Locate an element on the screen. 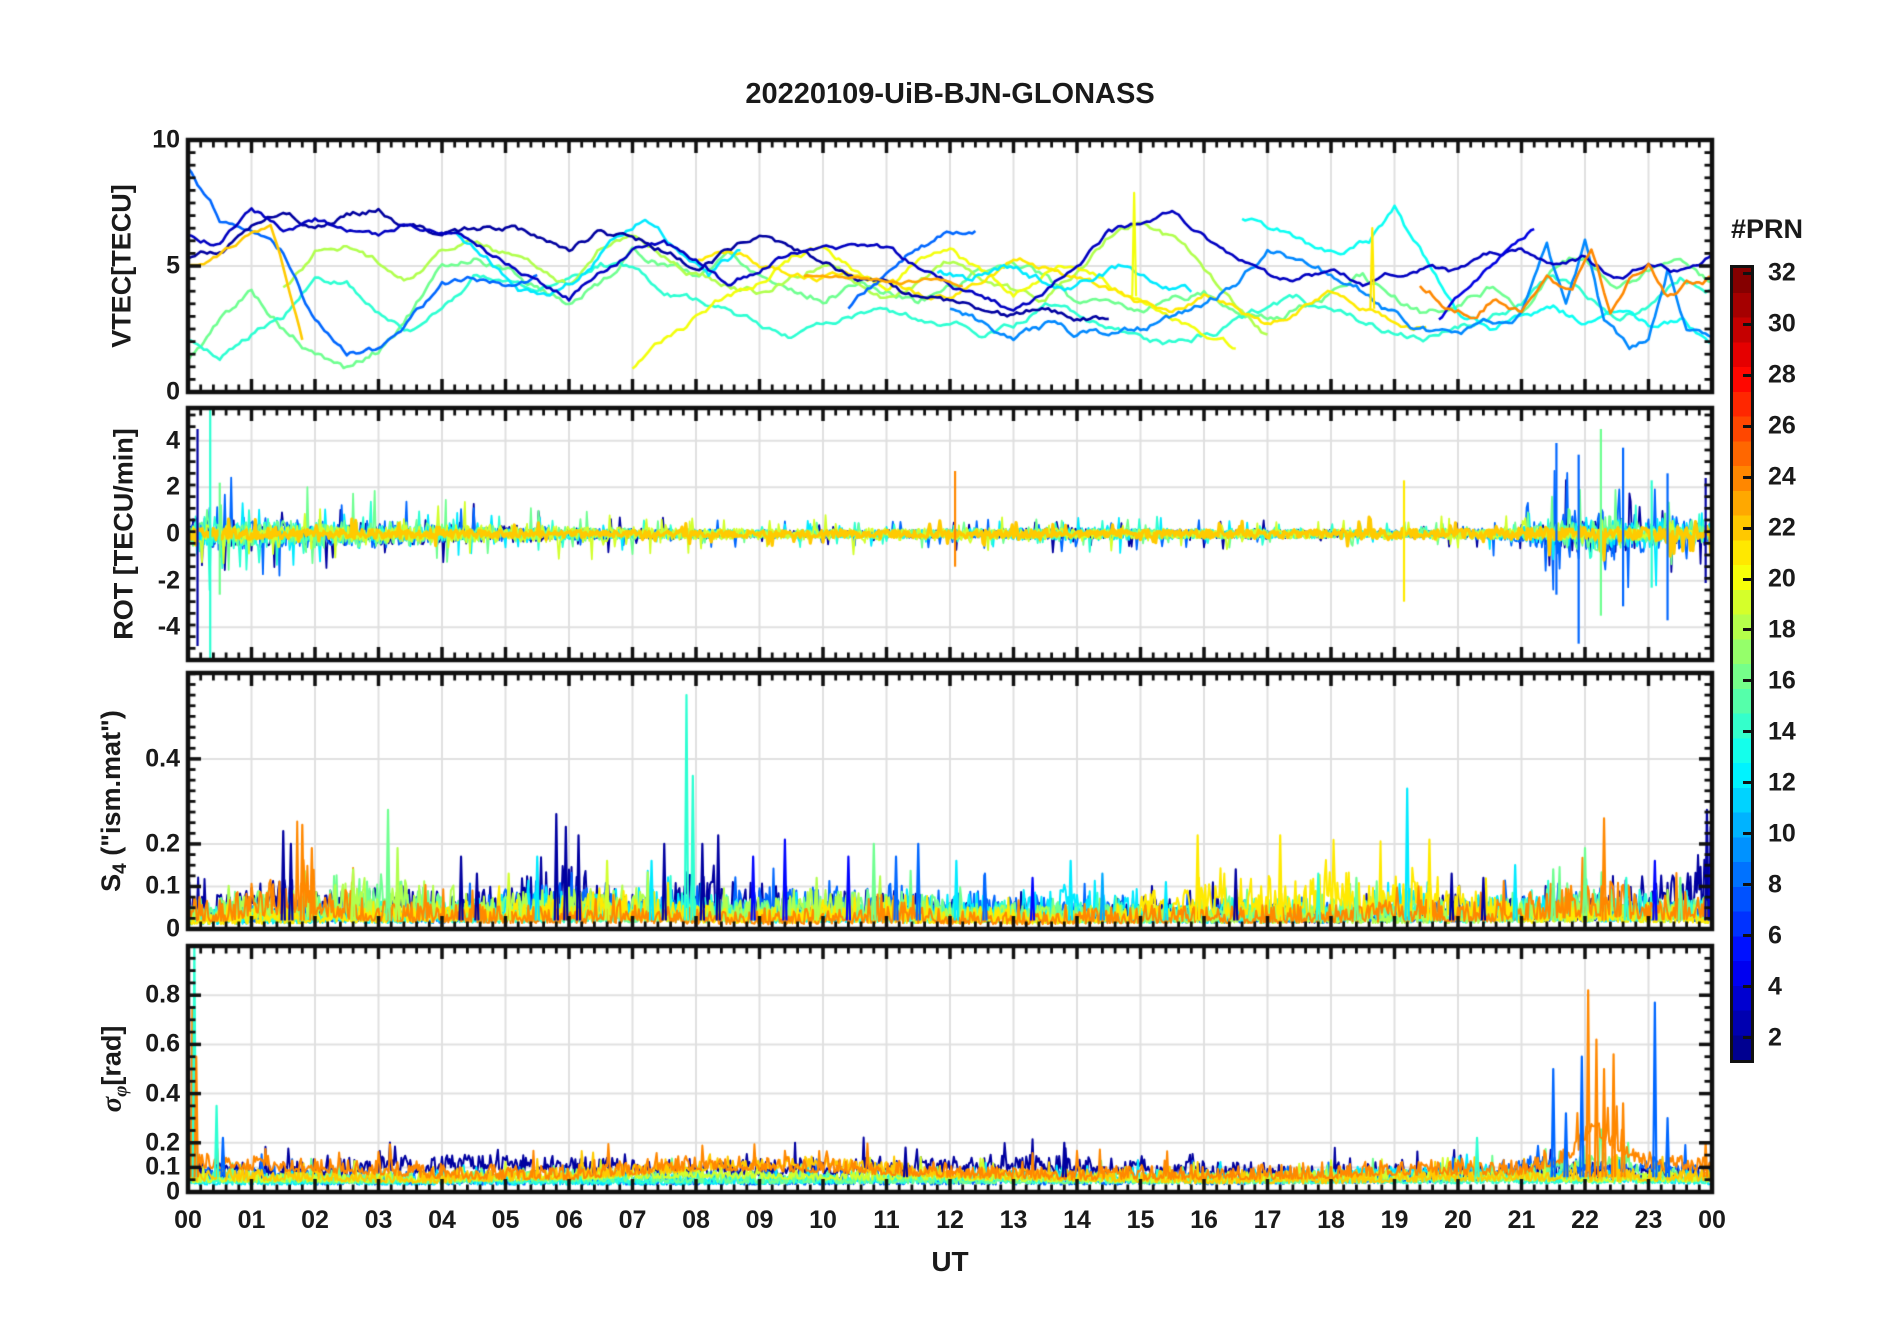  rot-axis-label: ROT [TECU/min] is located at coordinates (123, 534).